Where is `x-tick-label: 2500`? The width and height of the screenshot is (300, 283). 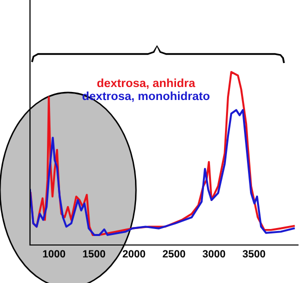 x-tick-label: 2500 is located at coordinates (174, 254).